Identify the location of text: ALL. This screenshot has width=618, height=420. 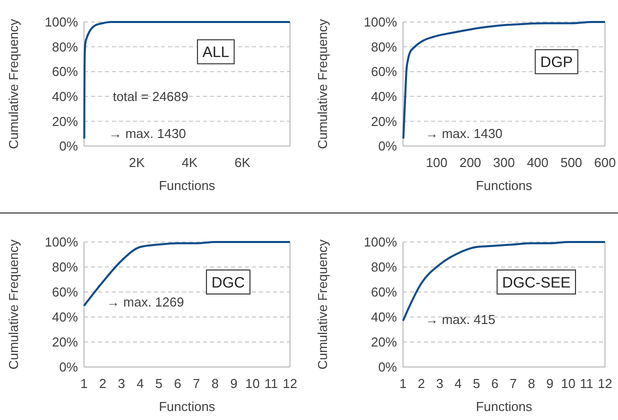
(216, 53).